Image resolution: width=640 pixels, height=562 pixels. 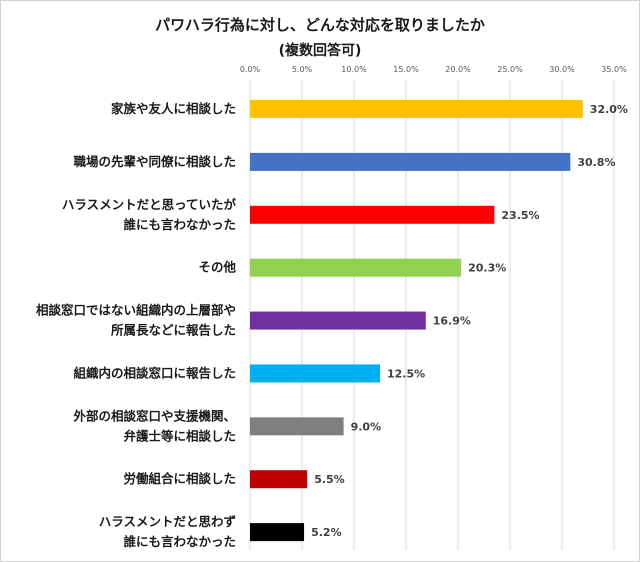 I want to click on category-label: 労働組合に相談した, so click(x=179, y=478).